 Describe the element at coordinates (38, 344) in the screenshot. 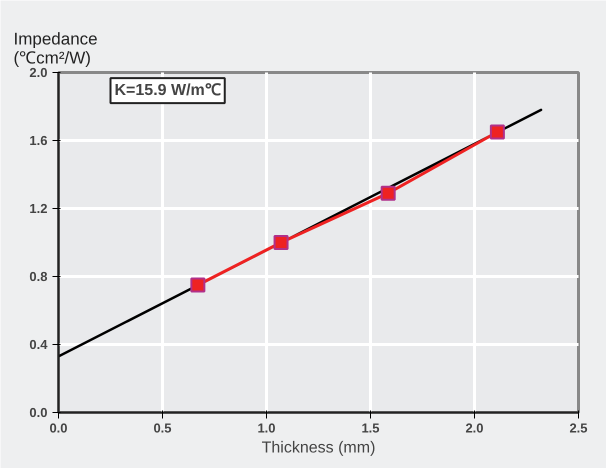

I see `y-tick-label: 0.4` at that location.